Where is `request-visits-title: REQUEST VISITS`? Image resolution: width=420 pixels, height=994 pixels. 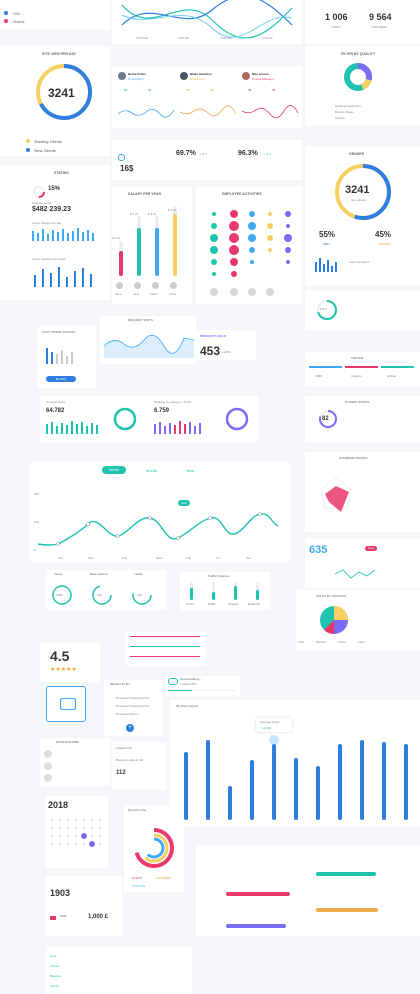 request-visits-title: REQUEST VISITS is located at coordinates (140, 320).